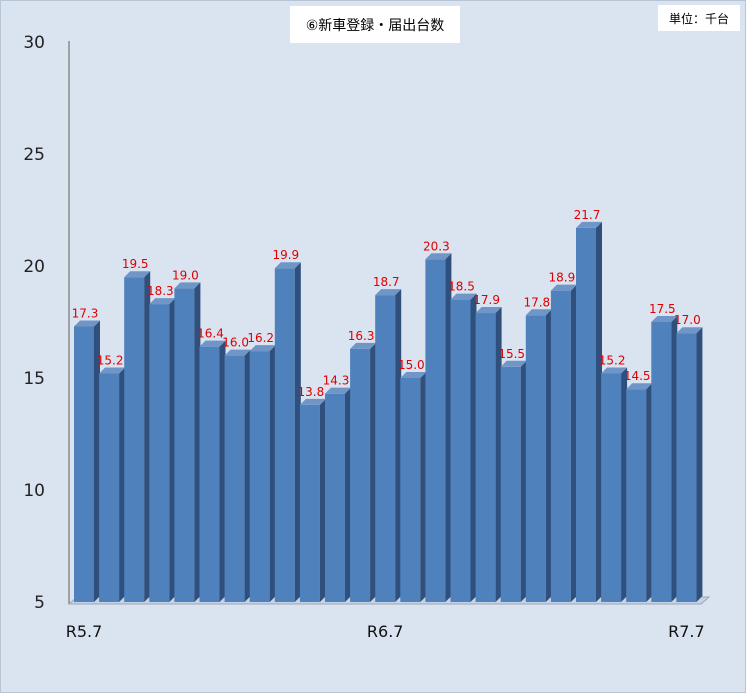  I want to click on data-label: 15.5, so click(511, 354).